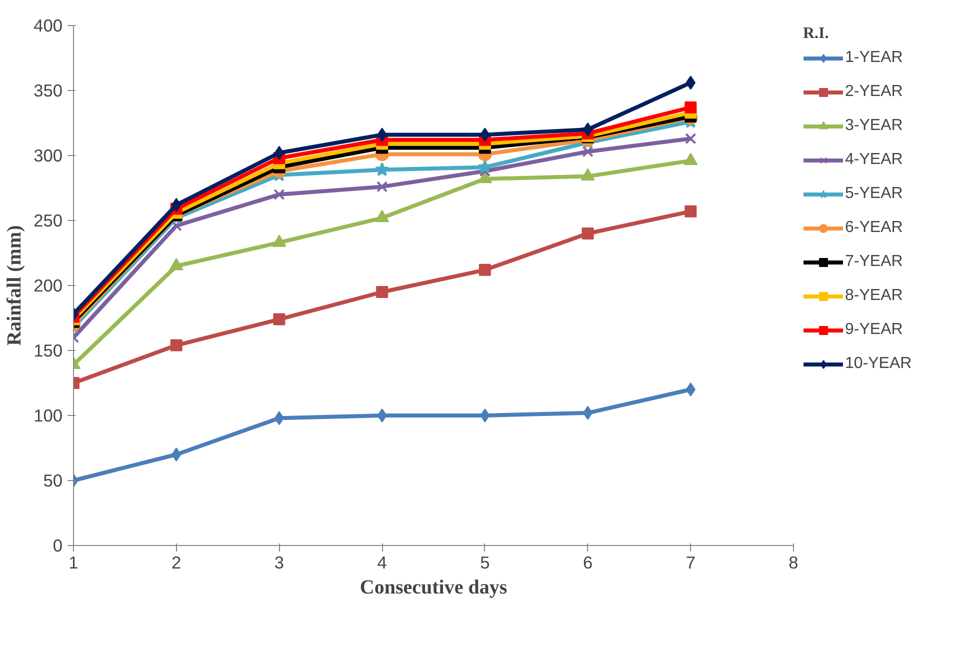 This screenshot has height=653, width=971. Describe the element at coordinates (485, 562) in the screenshot. I see `x-tick-label: 5` at that location.